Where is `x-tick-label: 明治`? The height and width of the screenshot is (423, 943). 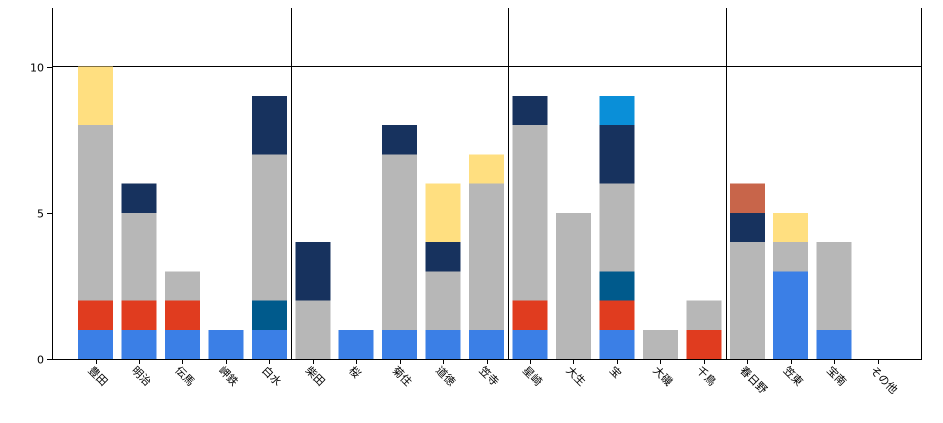 x-tick-label: 明治 is located at coordinates (141, 375).